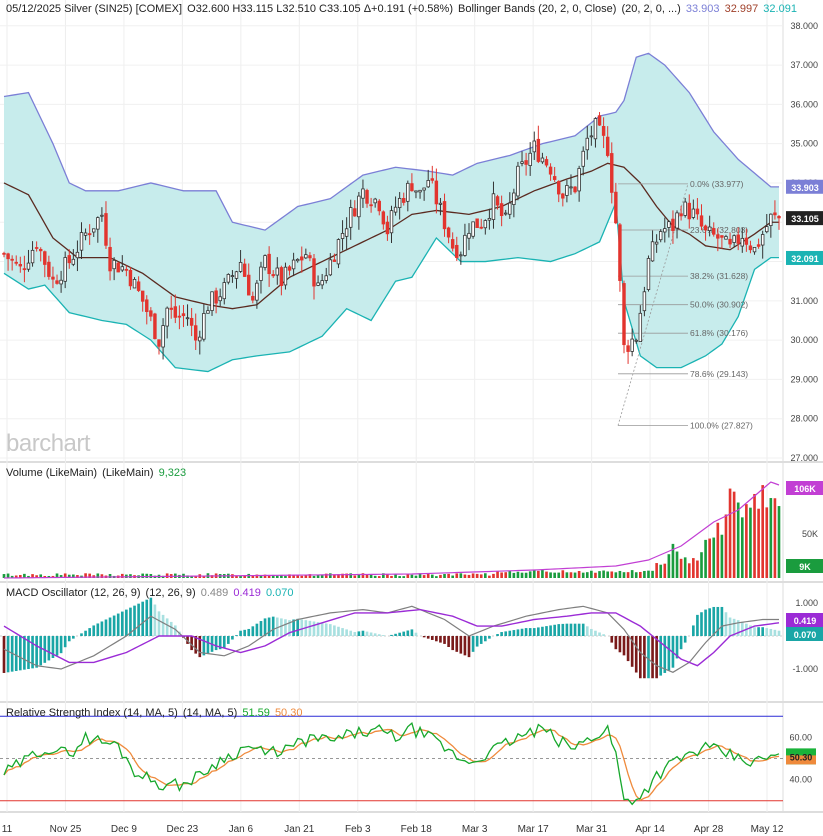  What do you see at coordinates (804, 379) in the screenshot?
I see `price-tick-label: 29.000` at bounding box center [804, 379].